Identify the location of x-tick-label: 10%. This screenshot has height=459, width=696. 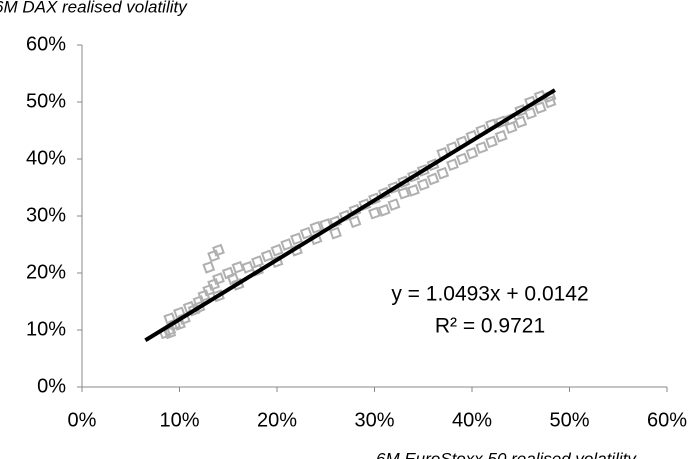
(179, 420).